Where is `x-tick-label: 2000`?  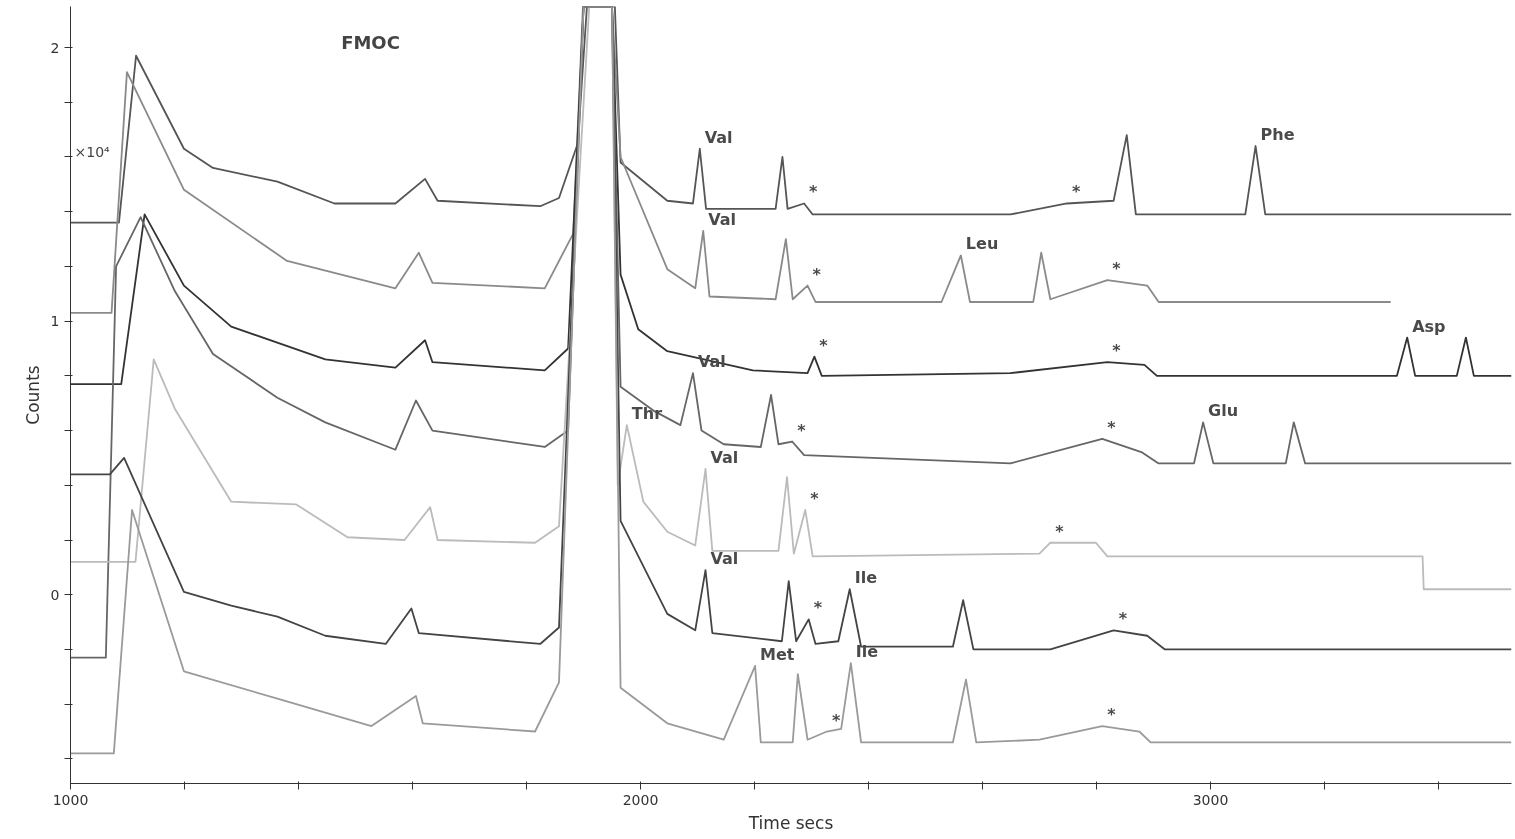 x-tick-label: 2000 is located at coordinates (640, 799).